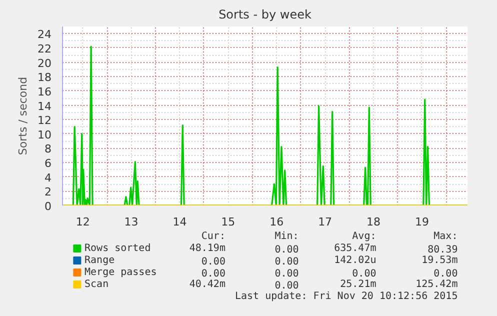 This screenshot has height=316, width=497. I want to click on x-tick-label: 14, so click(179, 222).